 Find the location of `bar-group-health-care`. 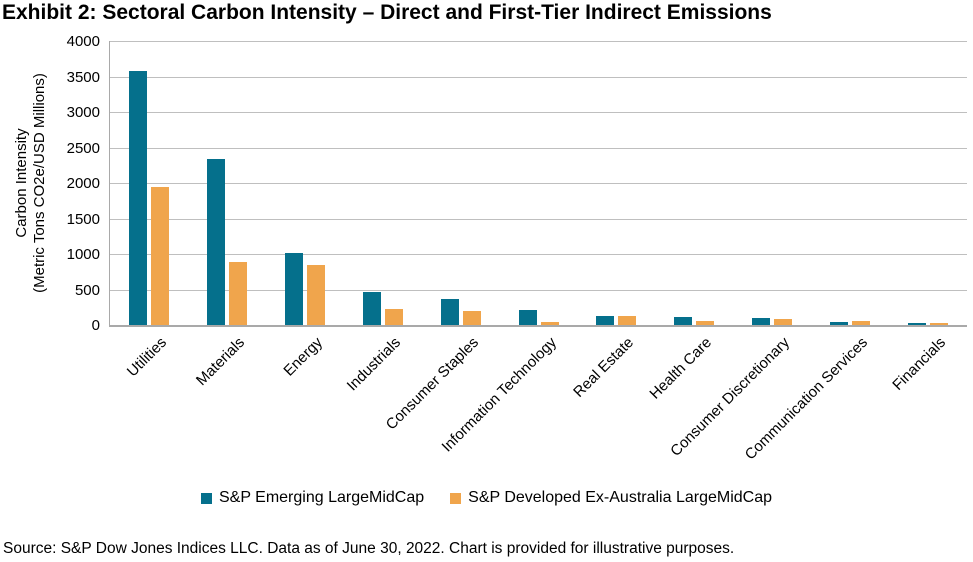

bar-group-health-care is located at coordinates (694, 183).